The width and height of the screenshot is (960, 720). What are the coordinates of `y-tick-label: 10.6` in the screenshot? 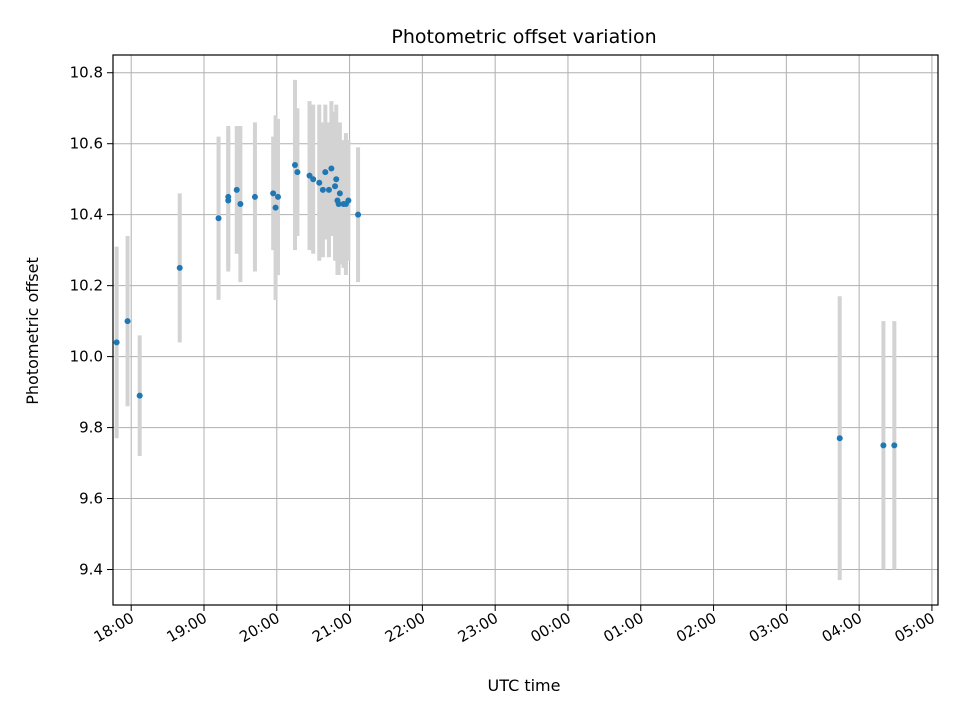 It's located at (86, 144).